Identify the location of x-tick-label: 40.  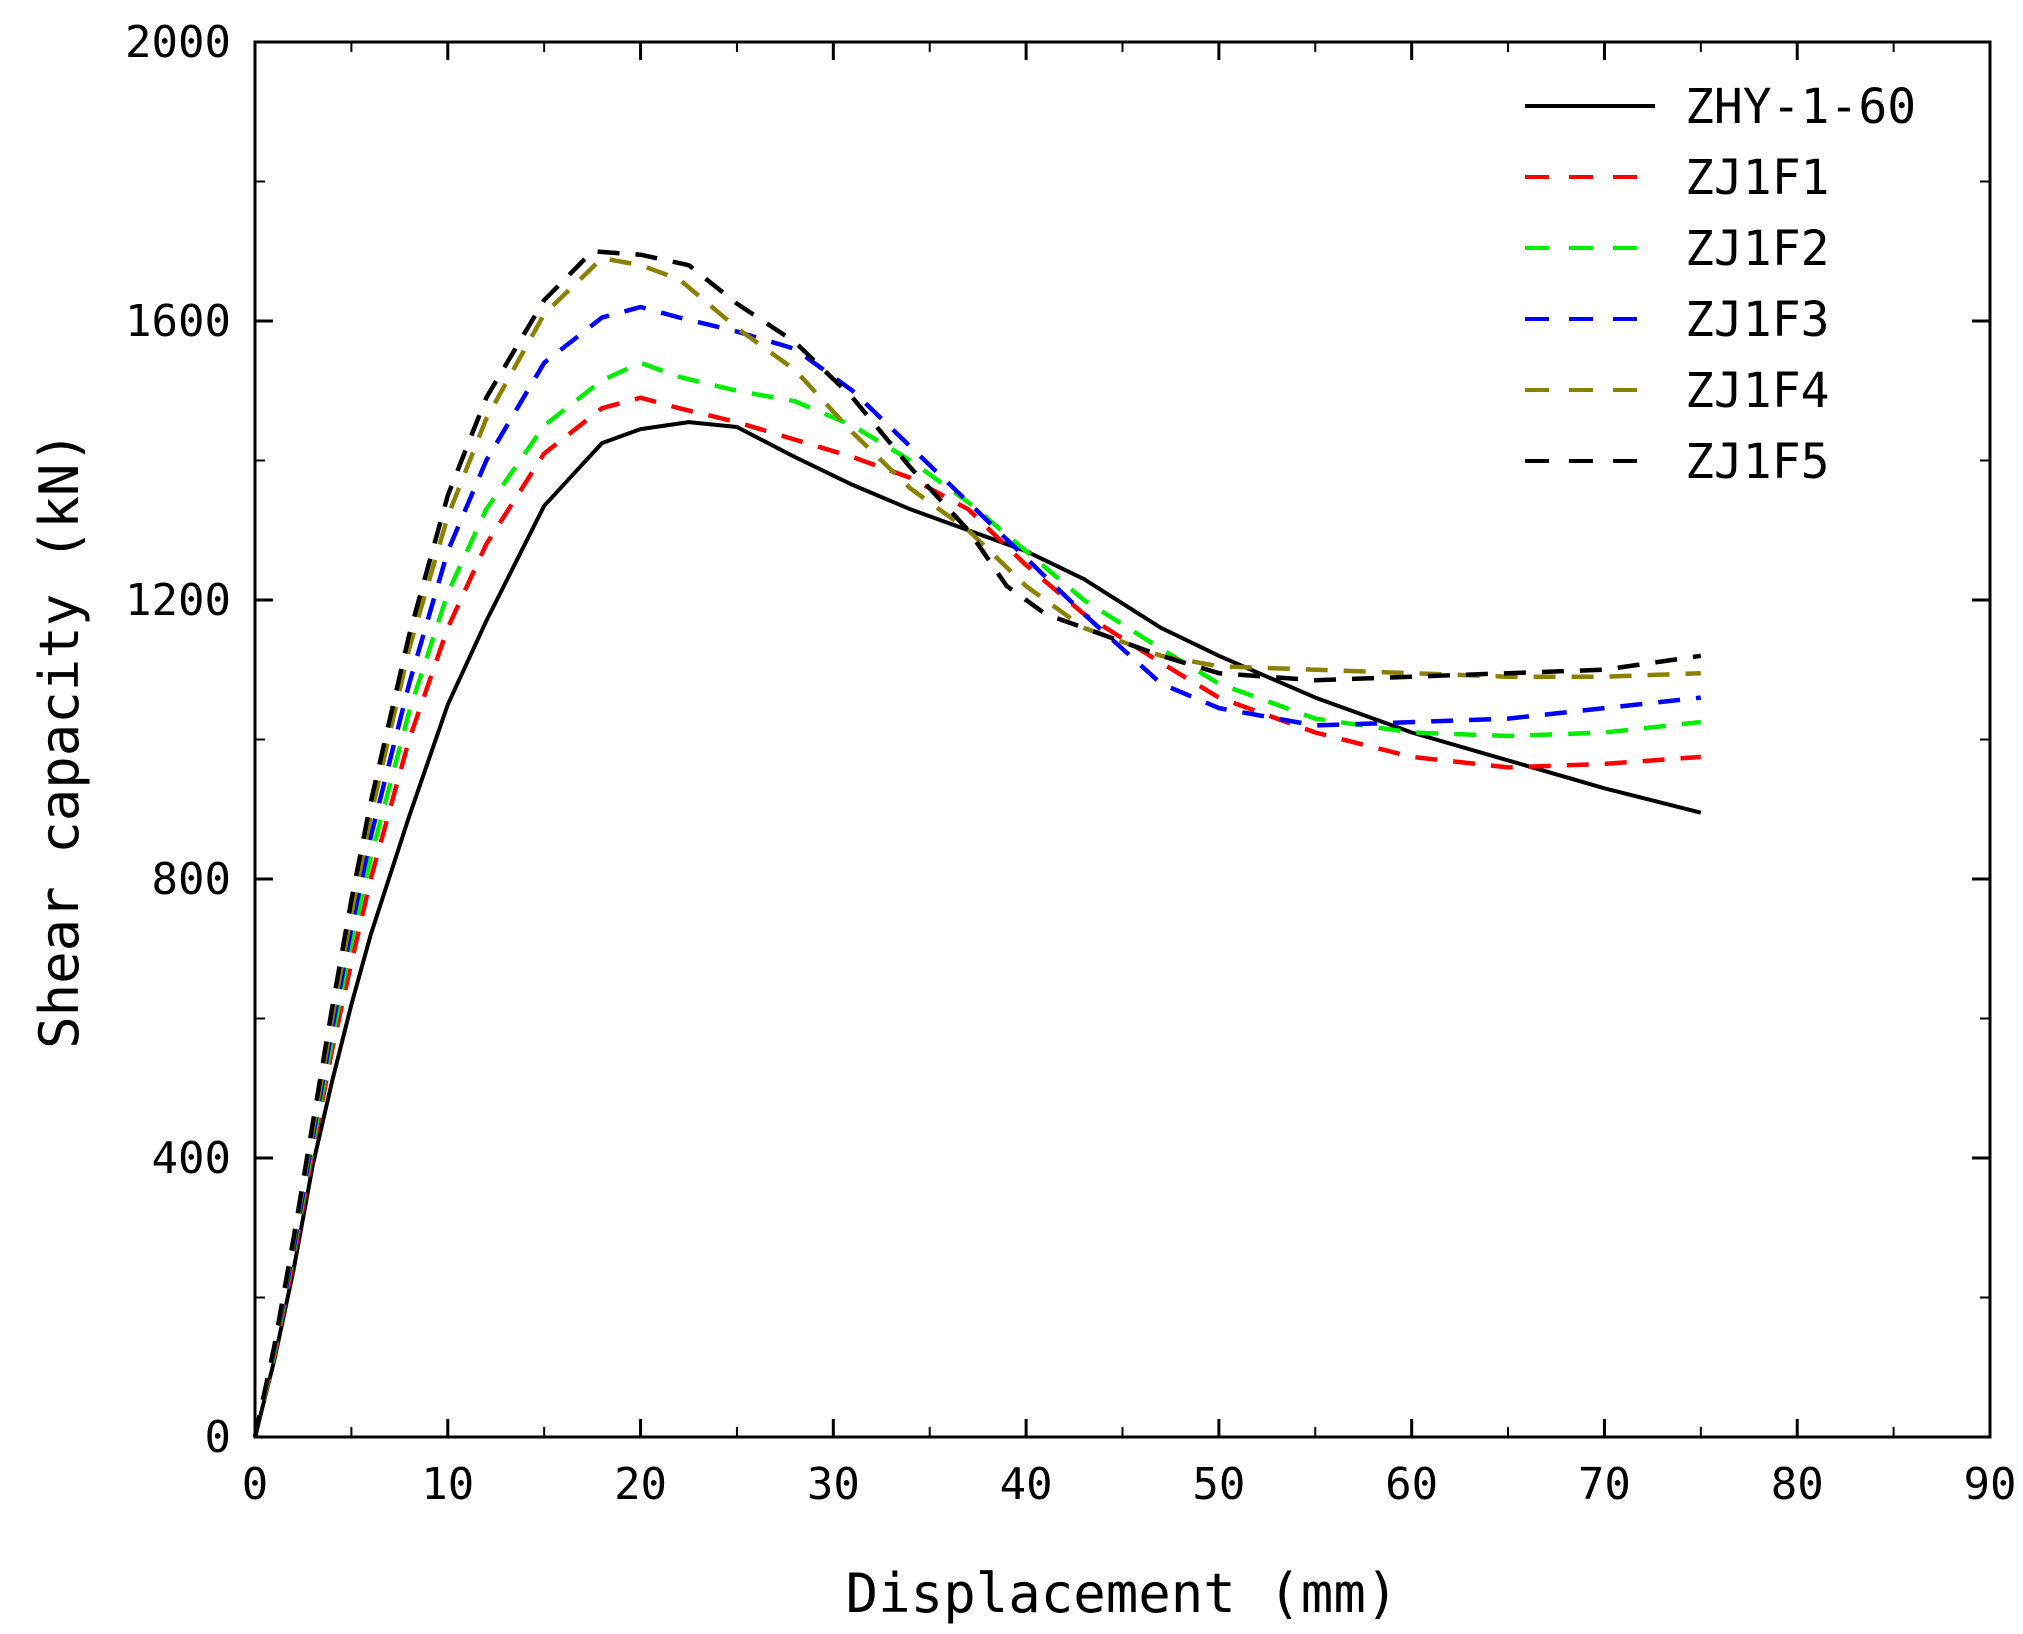
(1026, 1484).